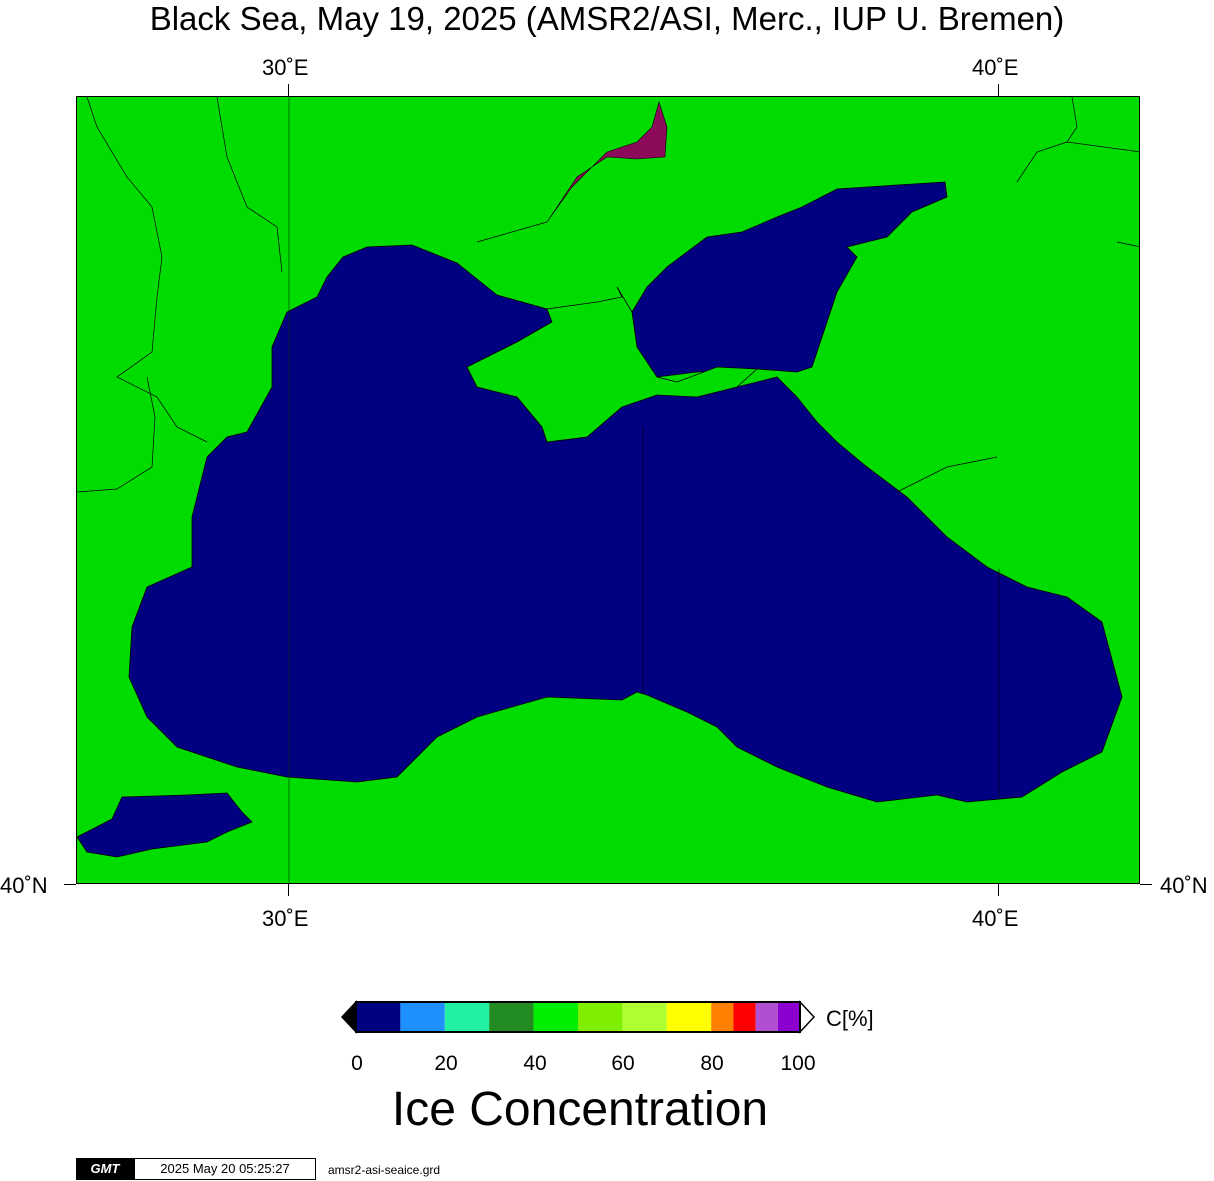 The image size is (1214, 1181). Describe the element at coordinates (285, 67) in the screenshot. I see `top-lon-label-30e: 30˚E` at that location.